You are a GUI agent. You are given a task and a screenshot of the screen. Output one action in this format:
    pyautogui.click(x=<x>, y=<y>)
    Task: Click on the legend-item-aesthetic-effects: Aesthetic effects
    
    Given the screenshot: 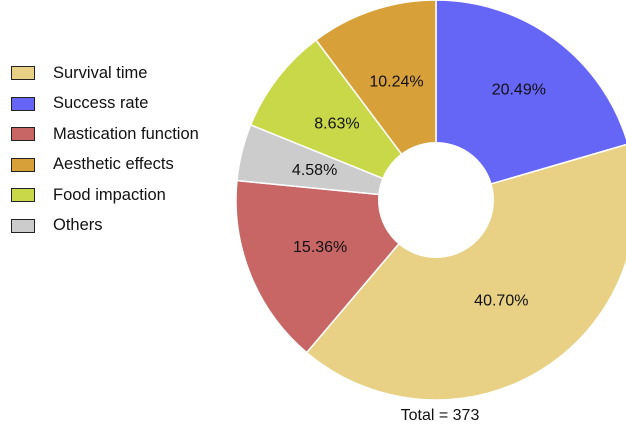 What is the action you would take?
    pyautogui.click(x=105, y=165)
    